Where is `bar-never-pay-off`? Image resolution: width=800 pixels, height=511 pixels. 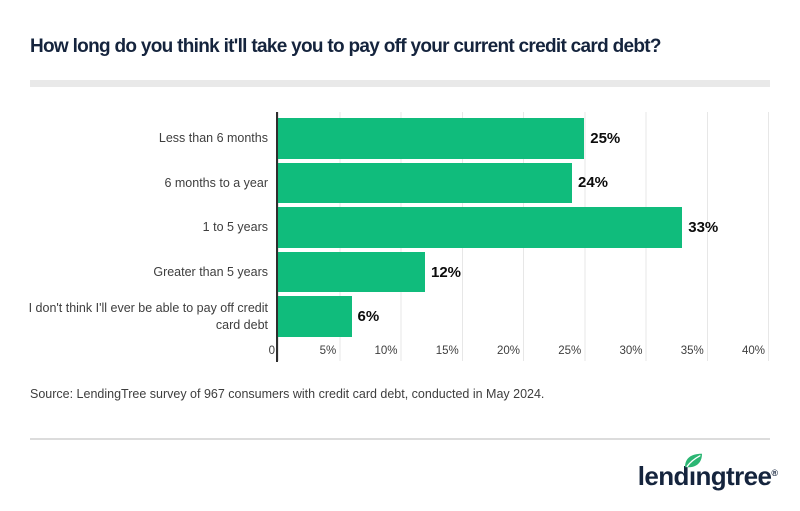
bar-never-pay-off is located at coordinates (315, 316).